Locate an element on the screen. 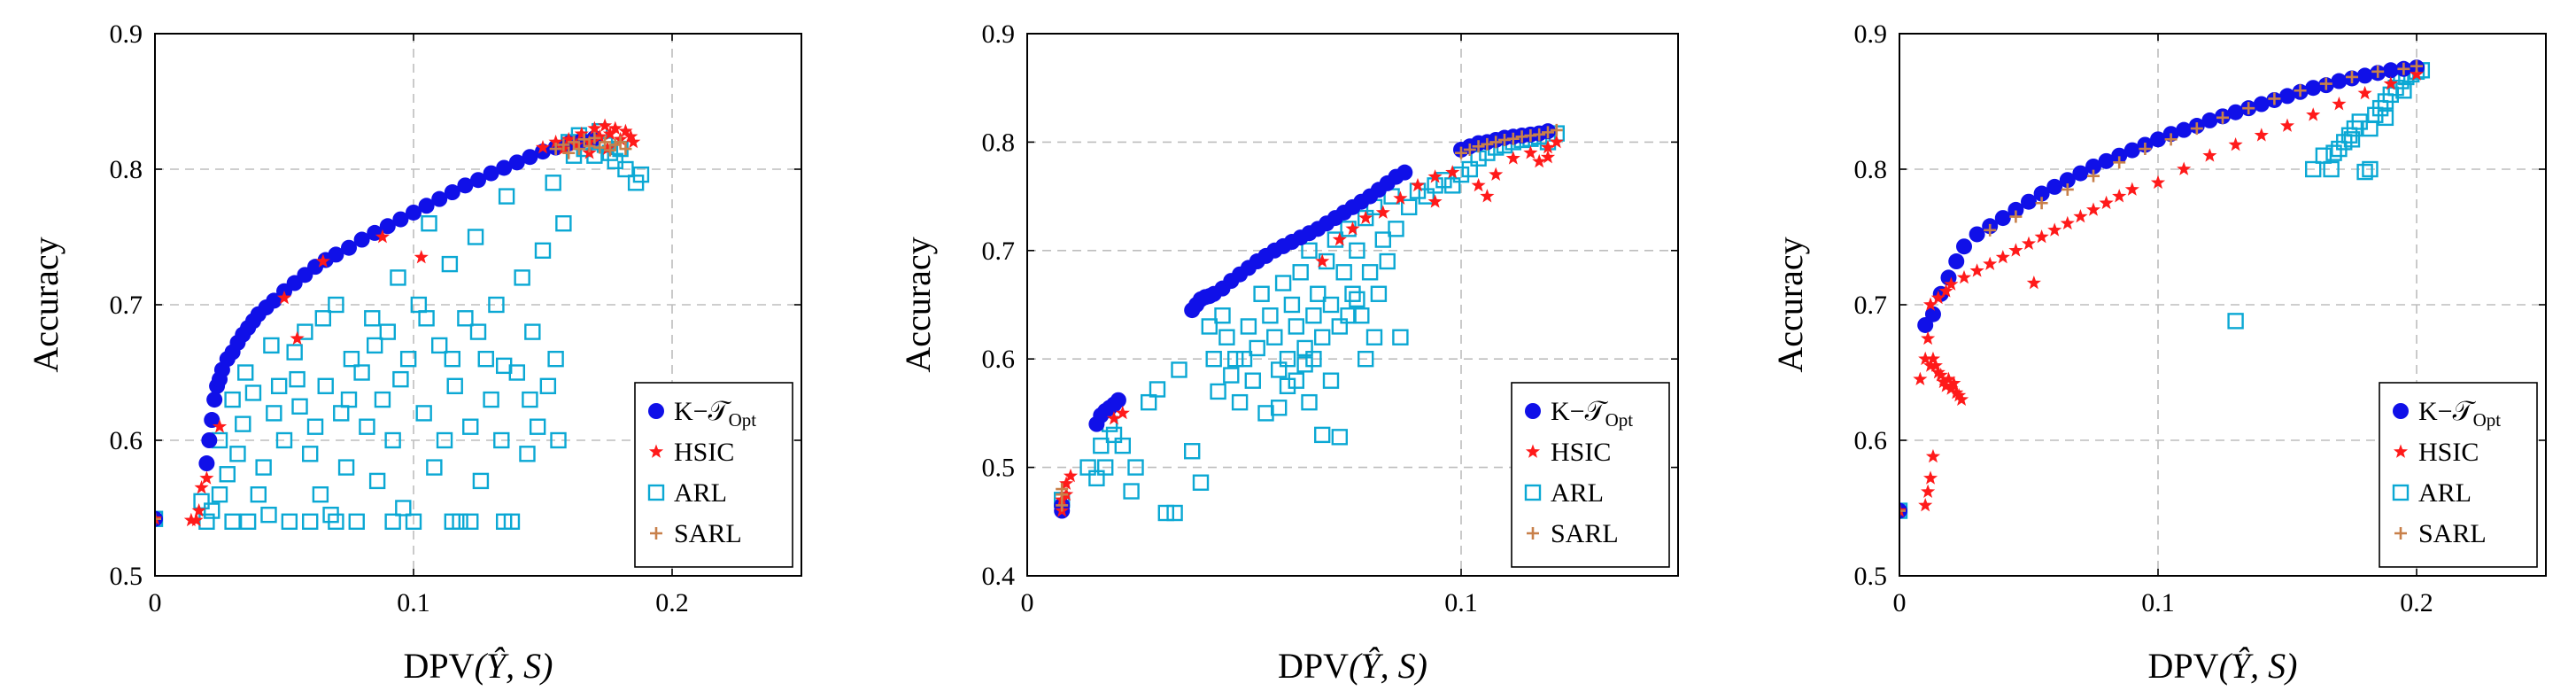 Image resolution: width=2576 pixels, height=691 pixels. series-kopt-points is located at coordinates (379, 328).